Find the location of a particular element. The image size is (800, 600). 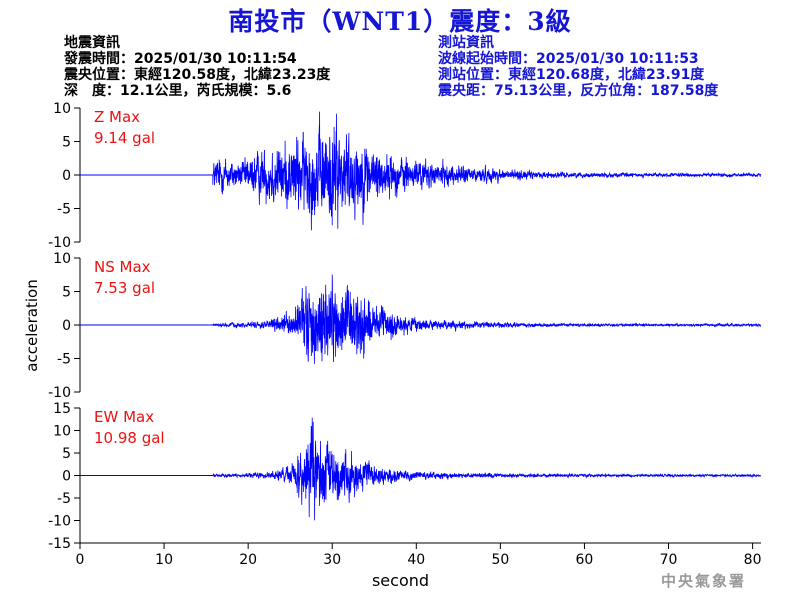

x-tick-label: 60 is located at coordinates (585, 560).